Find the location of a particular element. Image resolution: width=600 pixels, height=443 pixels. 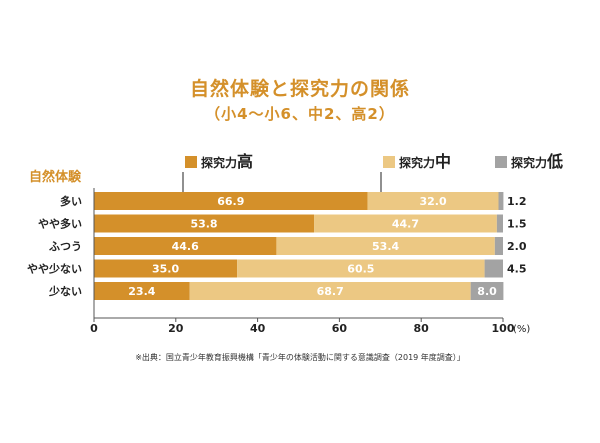

data-label: 44.7 is located at coordinates (405, 224).